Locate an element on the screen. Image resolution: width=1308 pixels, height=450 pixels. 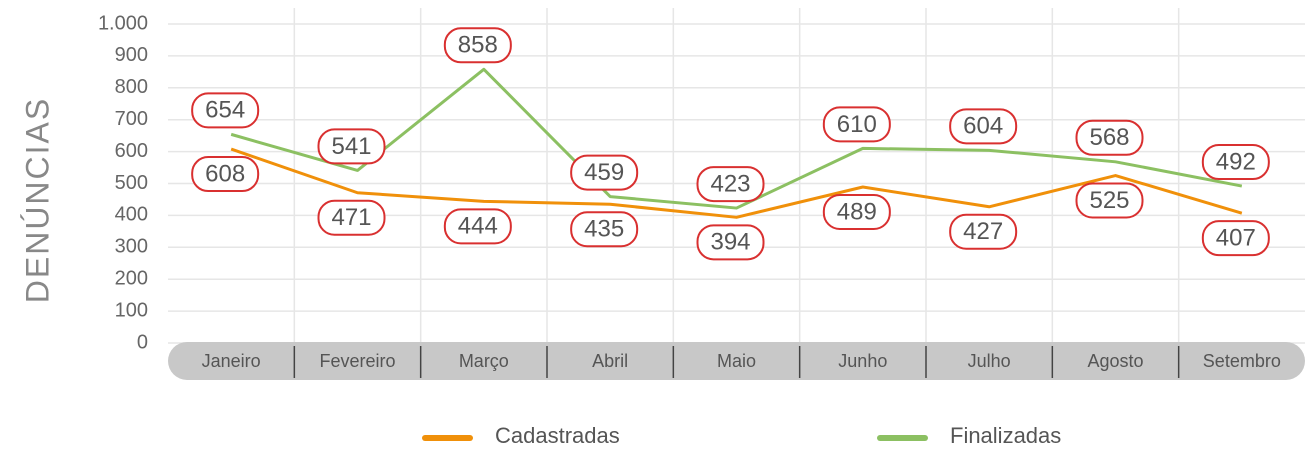
line-series is located at coordinates (736, 183).